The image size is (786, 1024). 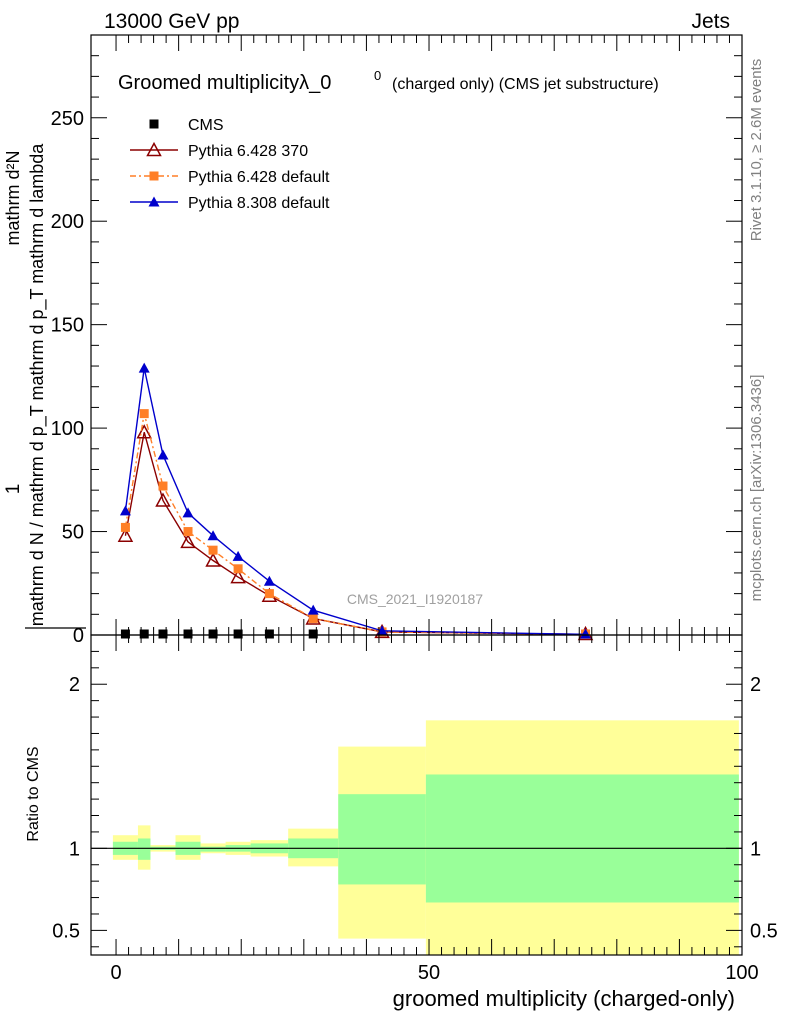 What do you see at coordinates (764, 931) in the screenshot?
I see `ratio-y-tick-label-right: 0.5` at bounding box center [764, 931].